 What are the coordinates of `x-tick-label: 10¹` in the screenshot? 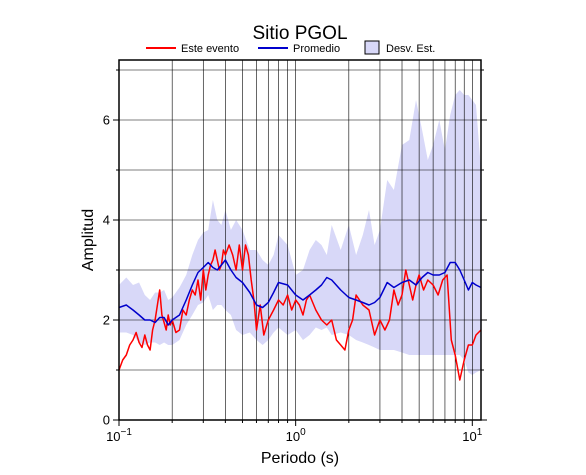 It's located at (472, 435).